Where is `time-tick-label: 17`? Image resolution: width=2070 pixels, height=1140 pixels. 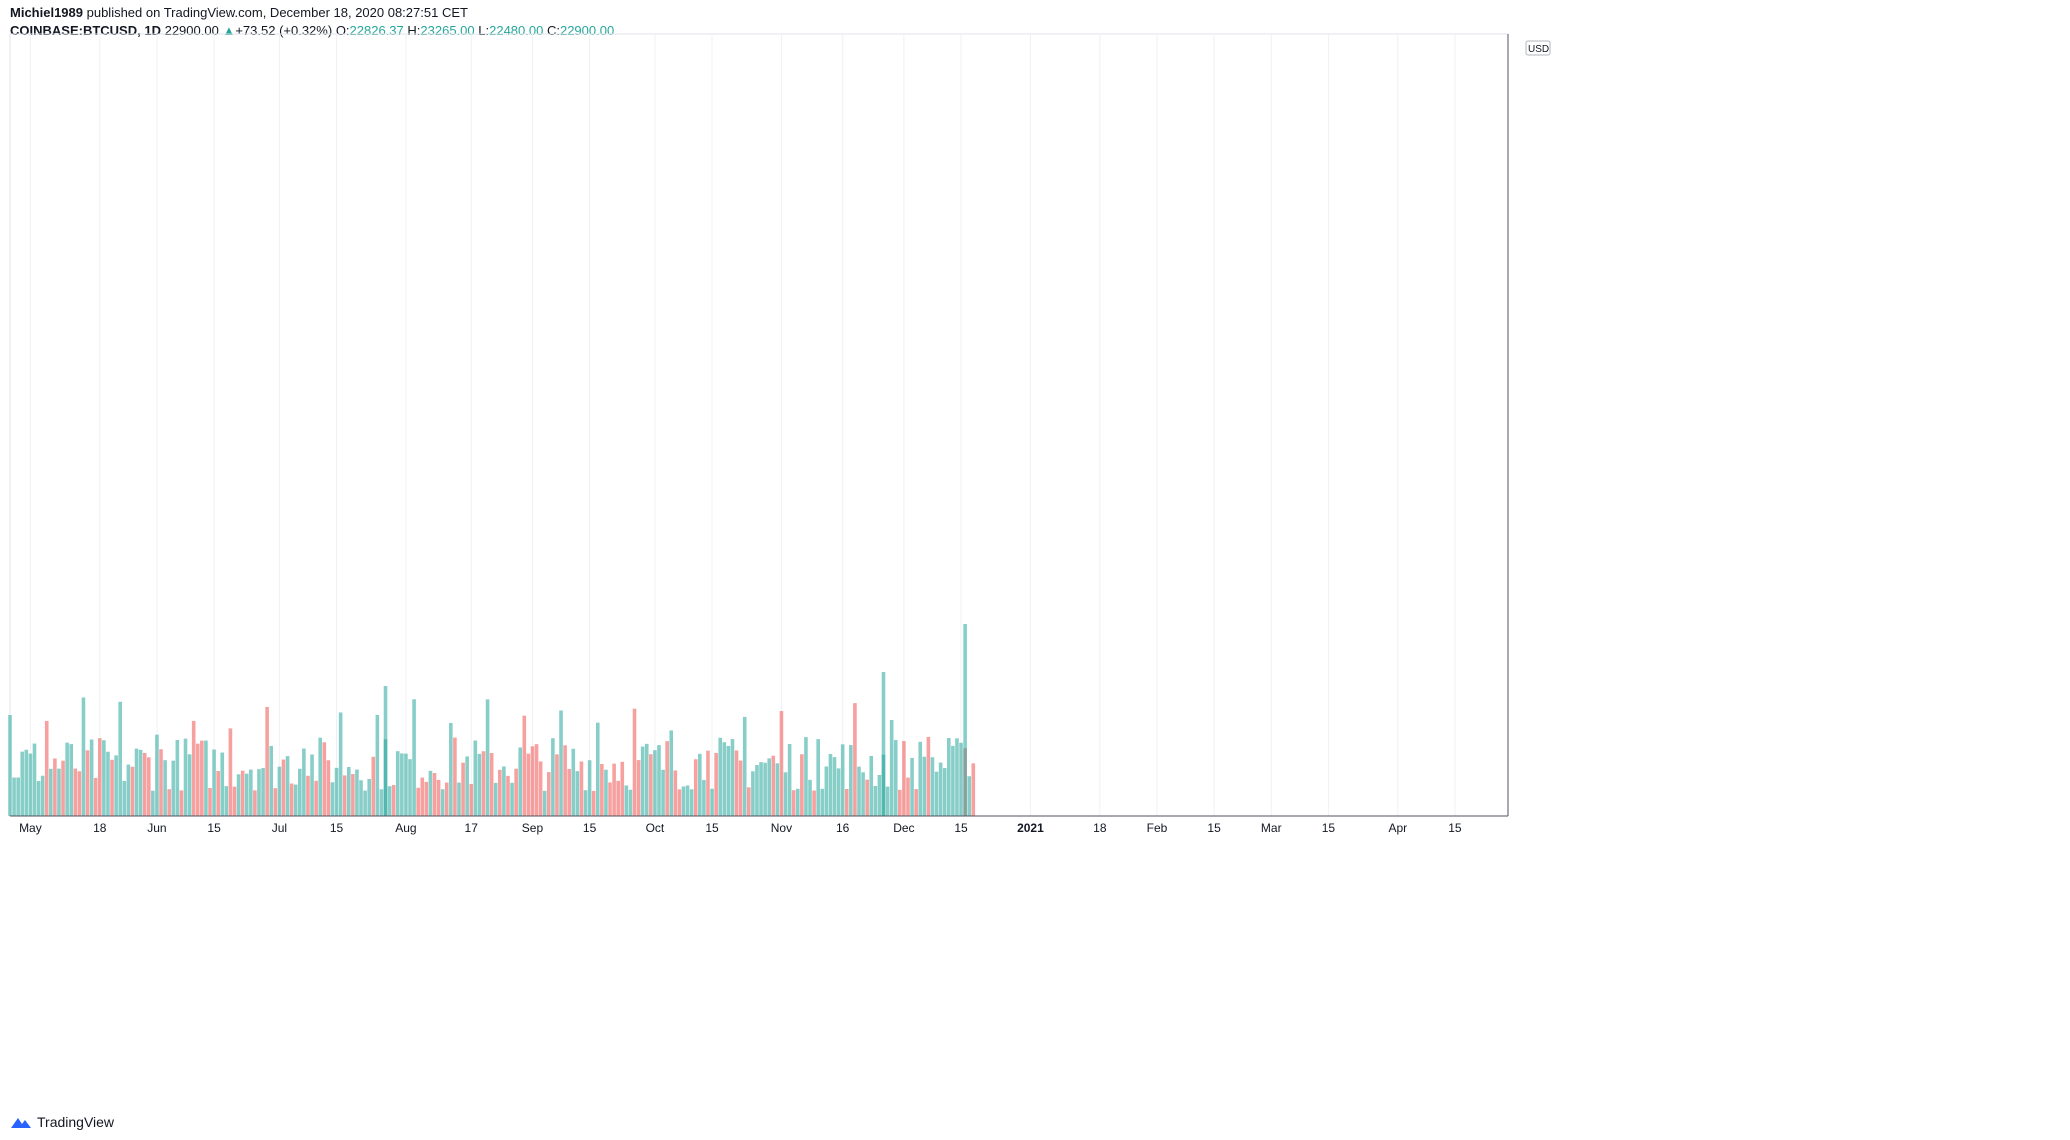 time-tick-label: 17 is located at coordinates (472, 828).